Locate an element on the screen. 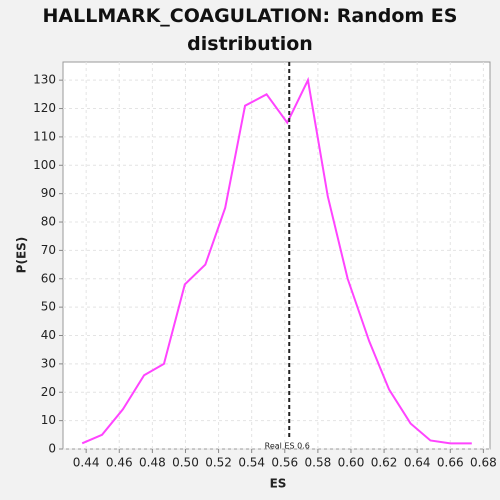  x-tick-label: 0.64 is located at coordinates (417, 463).